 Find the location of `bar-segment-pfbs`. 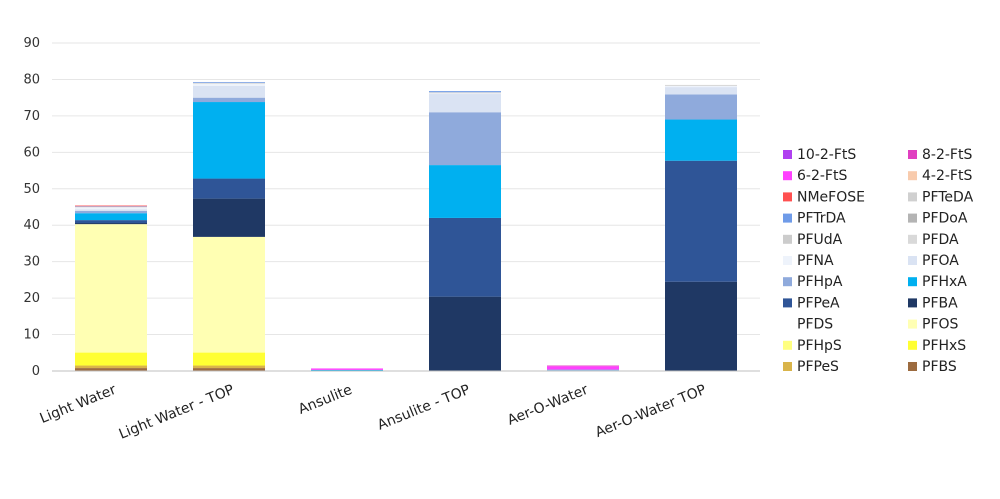

bar-segment-pfbs is located at coordinates (111, 369).